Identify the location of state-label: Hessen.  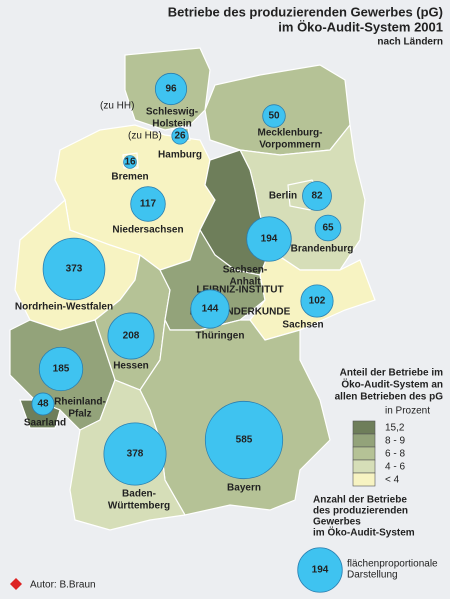
(131, 366).